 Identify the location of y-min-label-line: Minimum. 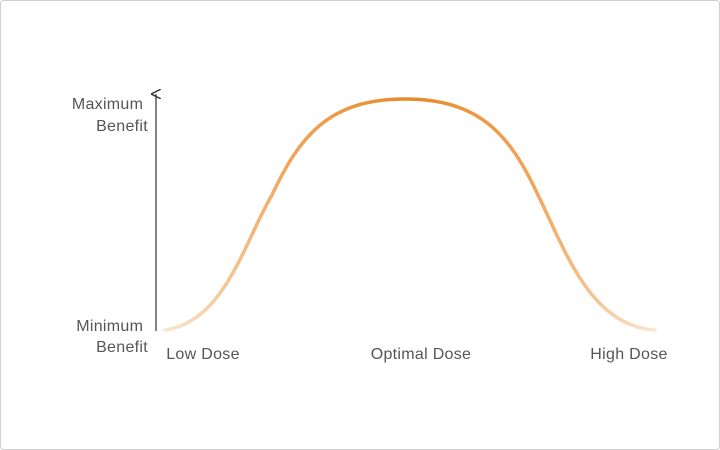
(109, 326).